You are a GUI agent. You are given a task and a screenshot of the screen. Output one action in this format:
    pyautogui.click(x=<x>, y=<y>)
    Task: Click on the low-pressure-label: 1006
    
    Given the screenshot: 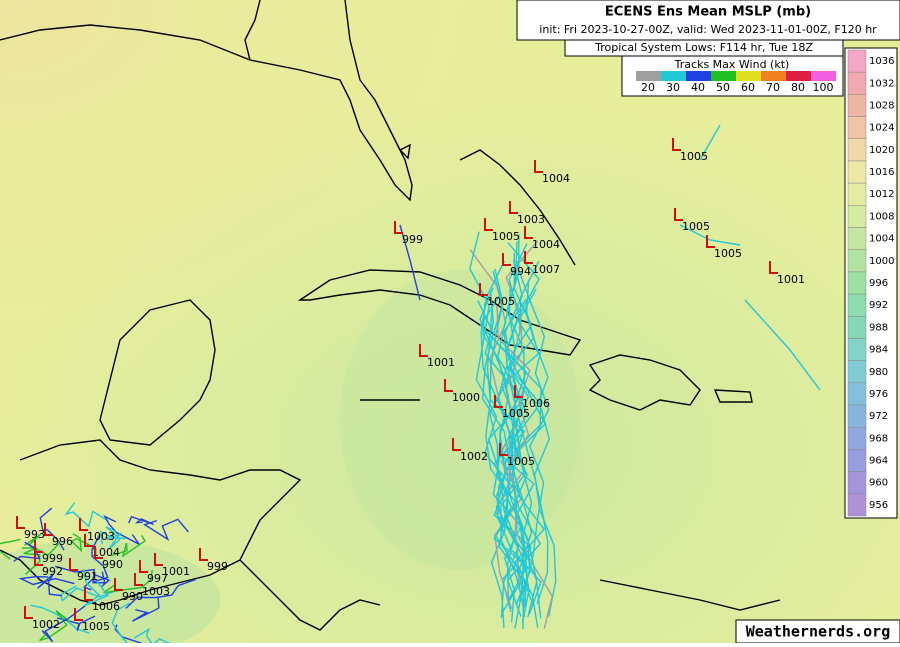 What is the action you would take?
    pyautogui.click(x=106, y=606)
    